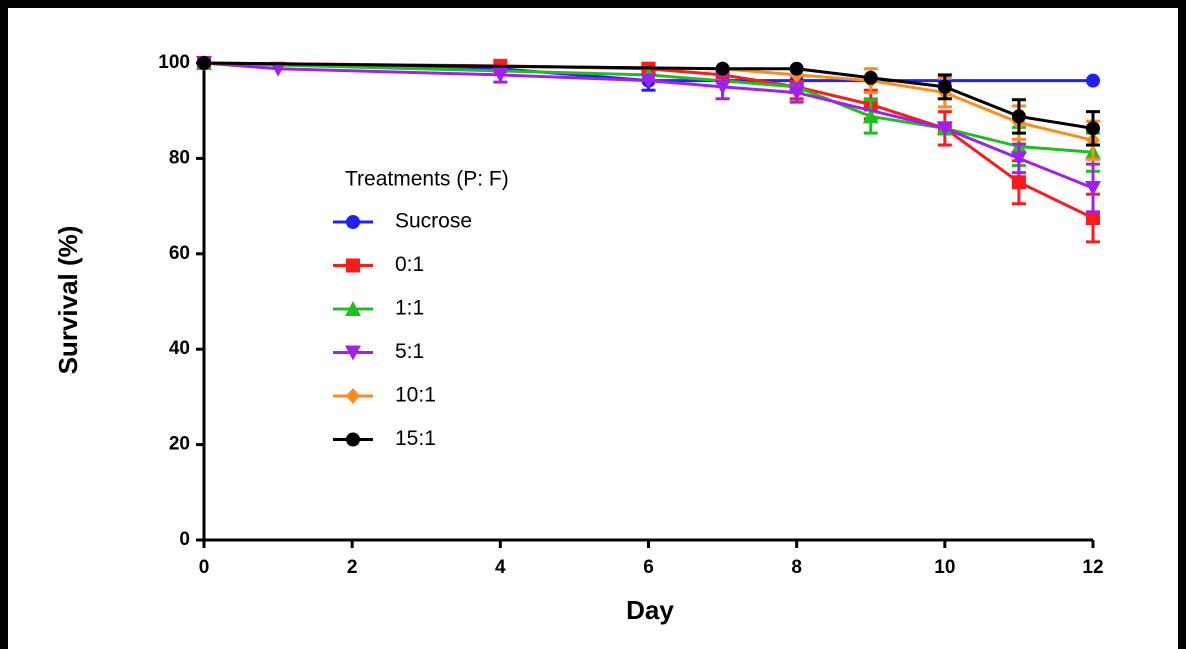 This screenshot has width=1186, height=649. Describe the element at coordinates (179, 253) in the screenshot. I see `y-tick-label: 60` at that location.